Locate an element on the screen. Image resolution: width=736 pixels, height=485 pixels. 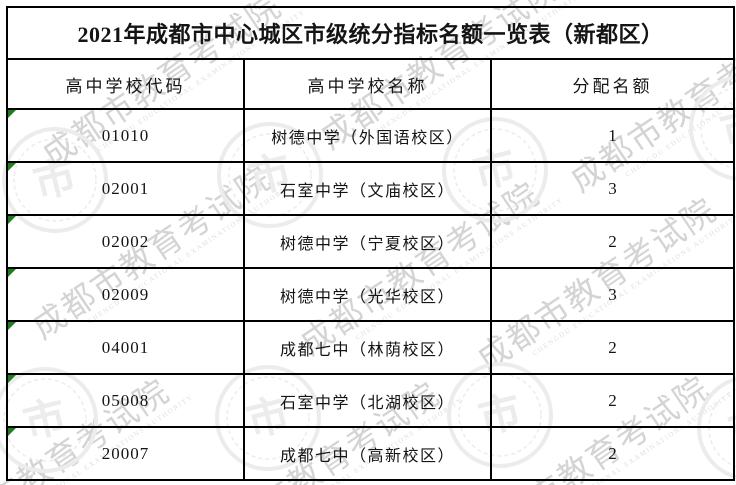
school-code-cell: 02002 is located at coordinates (125, 241).